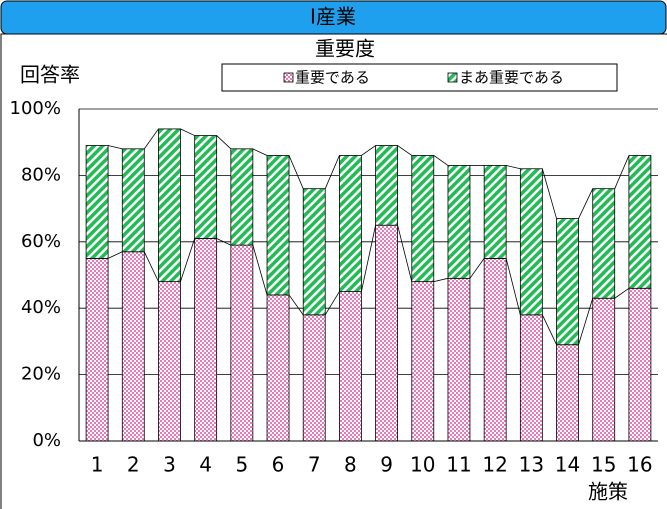  Describe the element at coordinates (35, 108) in the screenshot. I see `y-tick-label: 100%` at that location.